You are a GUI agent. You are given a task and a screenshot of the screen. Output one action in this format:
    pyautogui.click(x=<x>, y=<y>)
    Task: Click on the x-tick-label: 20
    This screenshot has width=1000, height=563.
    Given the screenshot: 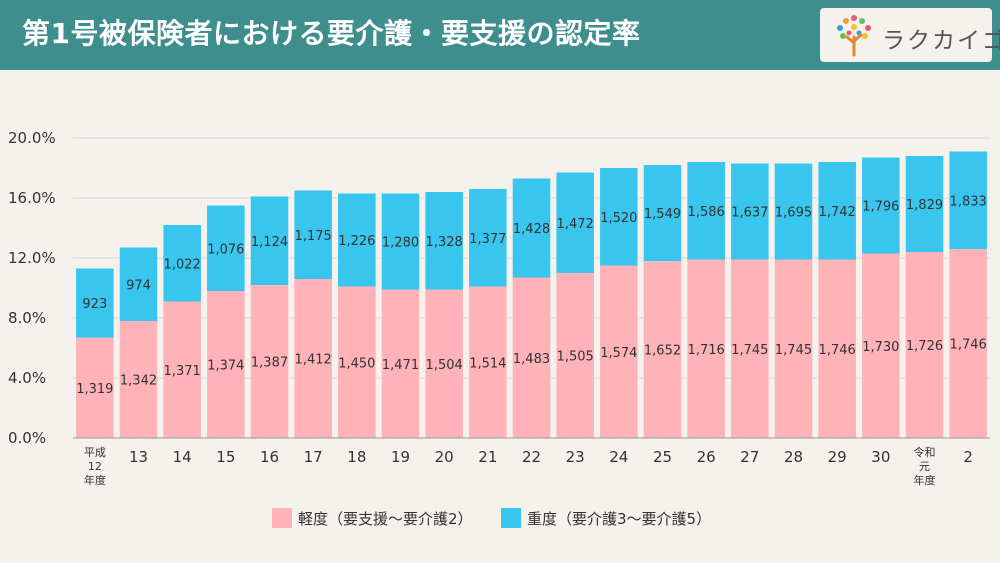 What is the action you would take?
    pyautogui.click(x=444, y=457)
    